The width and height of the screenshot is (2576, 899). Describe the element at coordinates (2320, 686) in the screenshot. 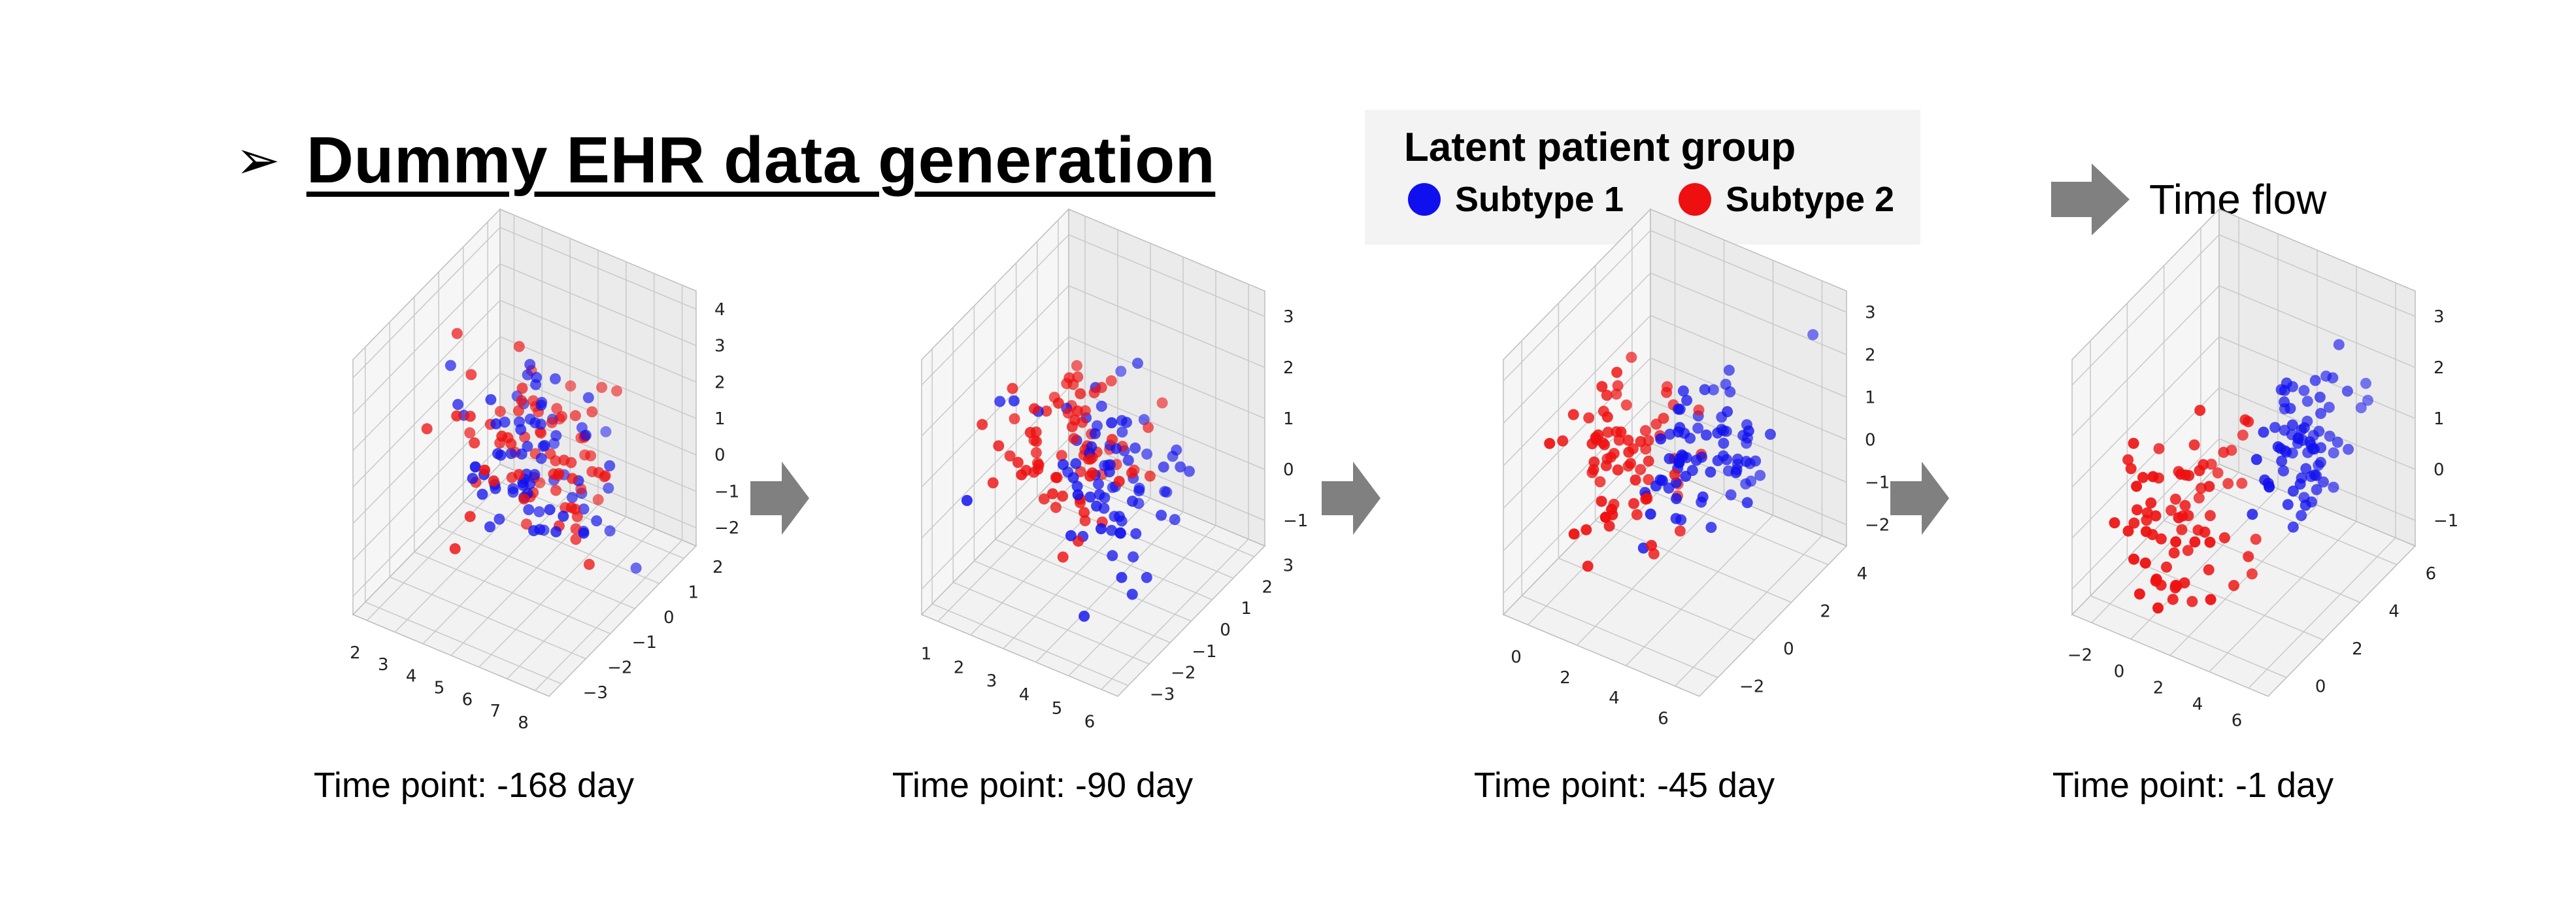

I see `y-tick-label: 0` at that location.